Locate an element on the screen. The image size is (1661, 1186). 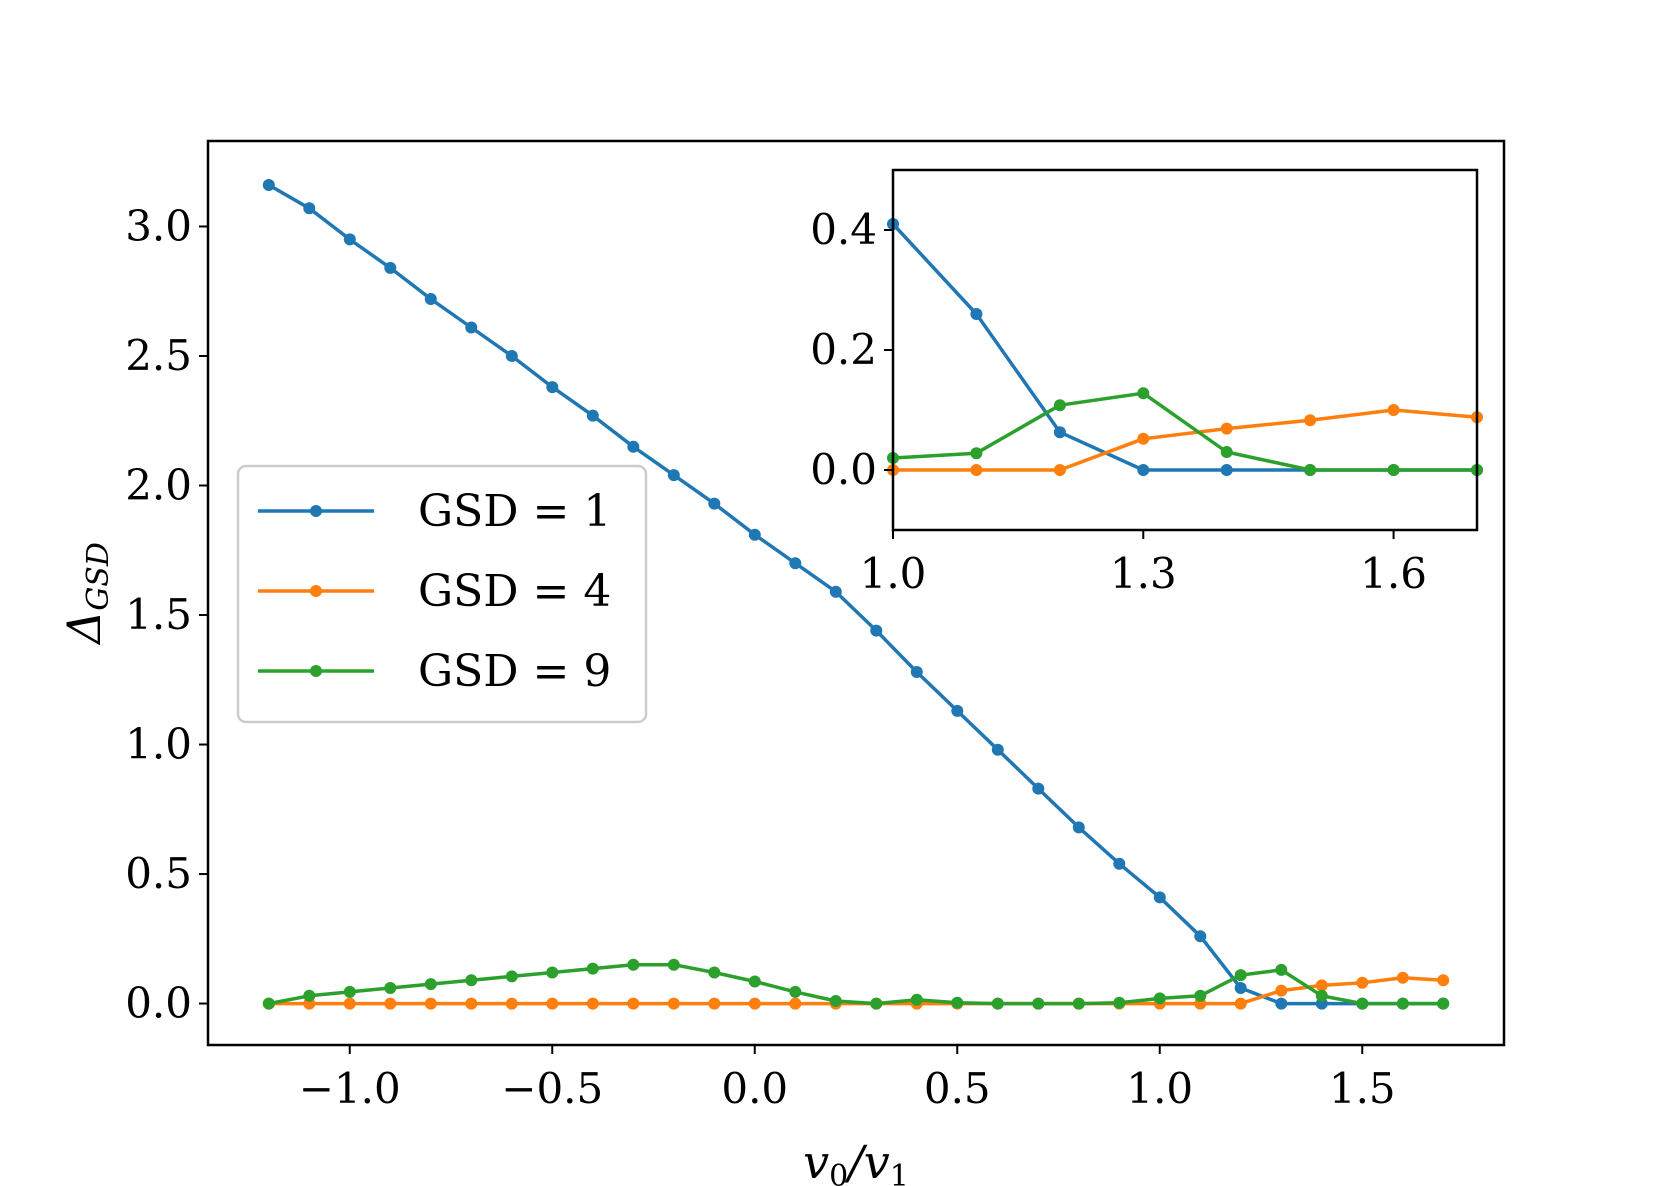
x-axis-title-slash: /v is located at coordinates (867, 1160).